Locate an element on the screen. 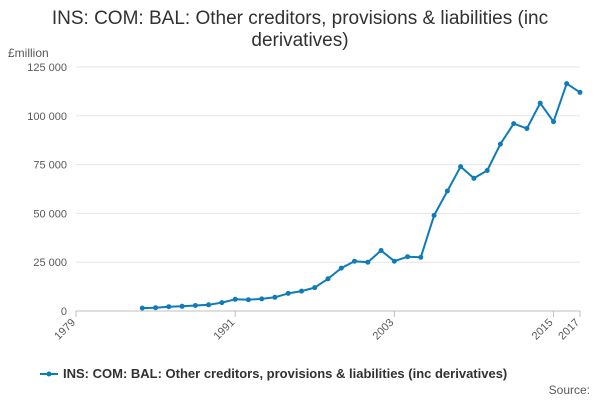 Image resolution: width=600 pixels, height=400 pixels. x-tick-label: 1979 is located at coordinates (65, 330).